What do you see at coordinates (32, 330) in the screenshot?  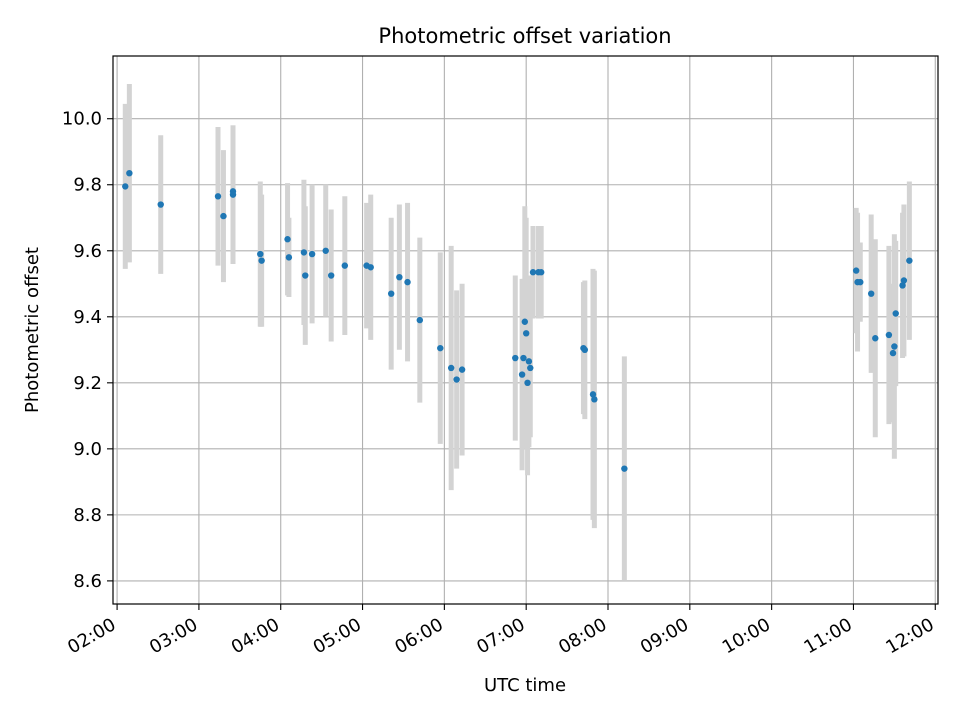 I see `y-axis-label: Photometric offset` at bounding box center [32, 330].